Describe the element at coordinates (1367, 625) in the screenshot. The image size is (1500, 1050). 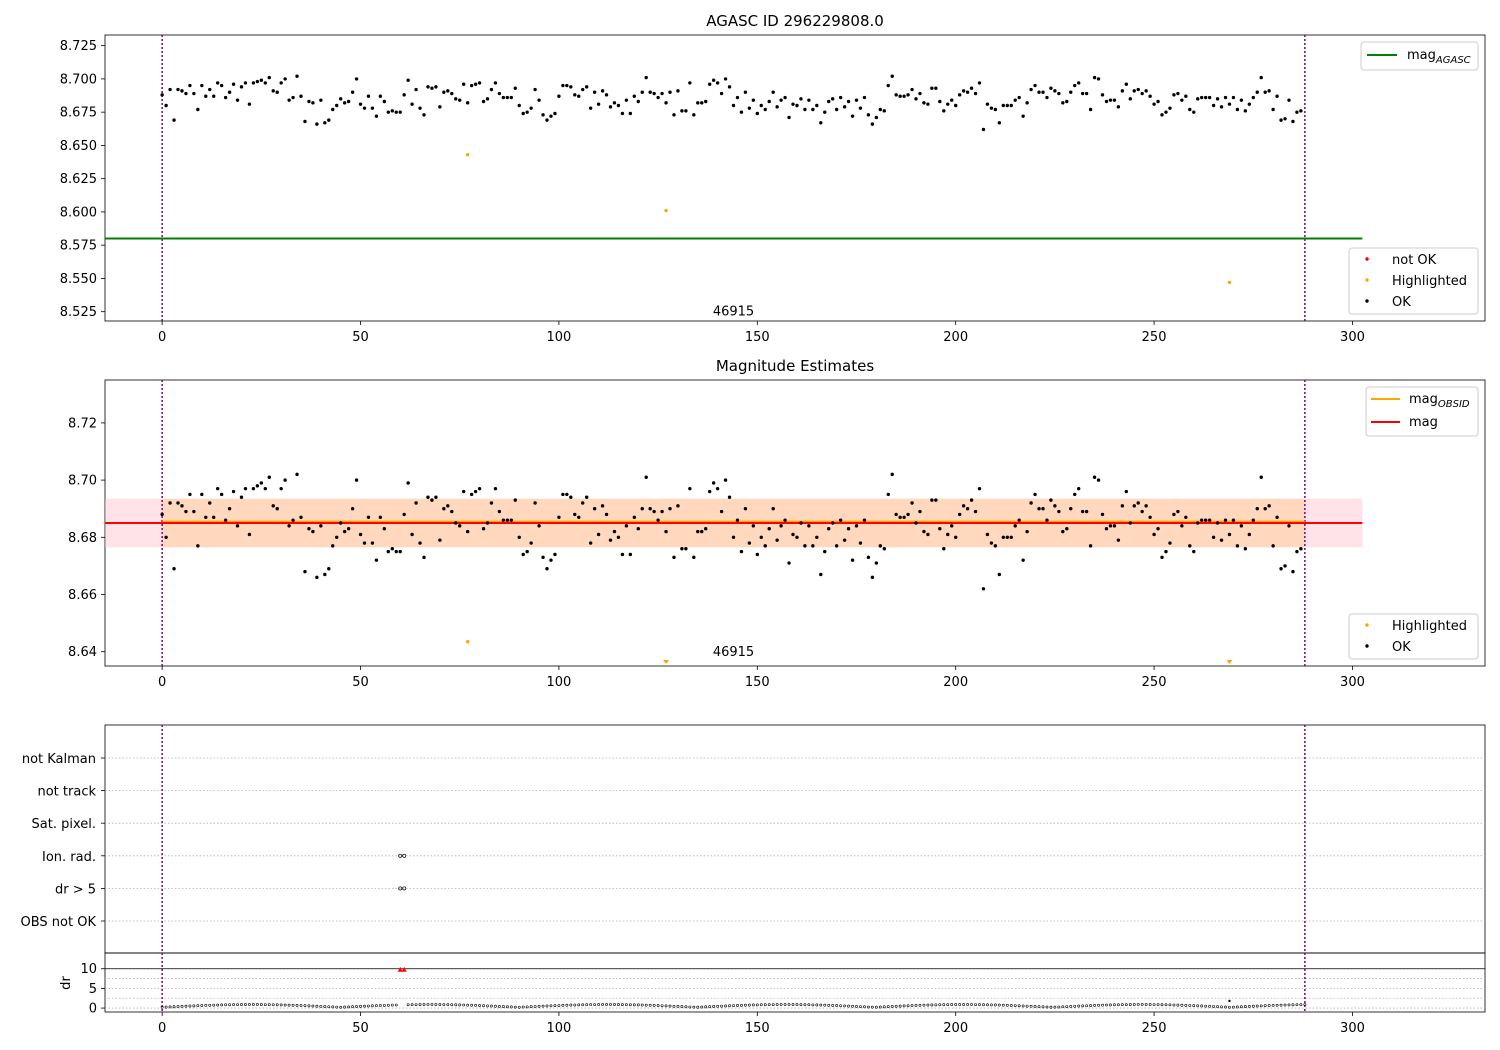
I see `legend-dot-swatch` at that location.